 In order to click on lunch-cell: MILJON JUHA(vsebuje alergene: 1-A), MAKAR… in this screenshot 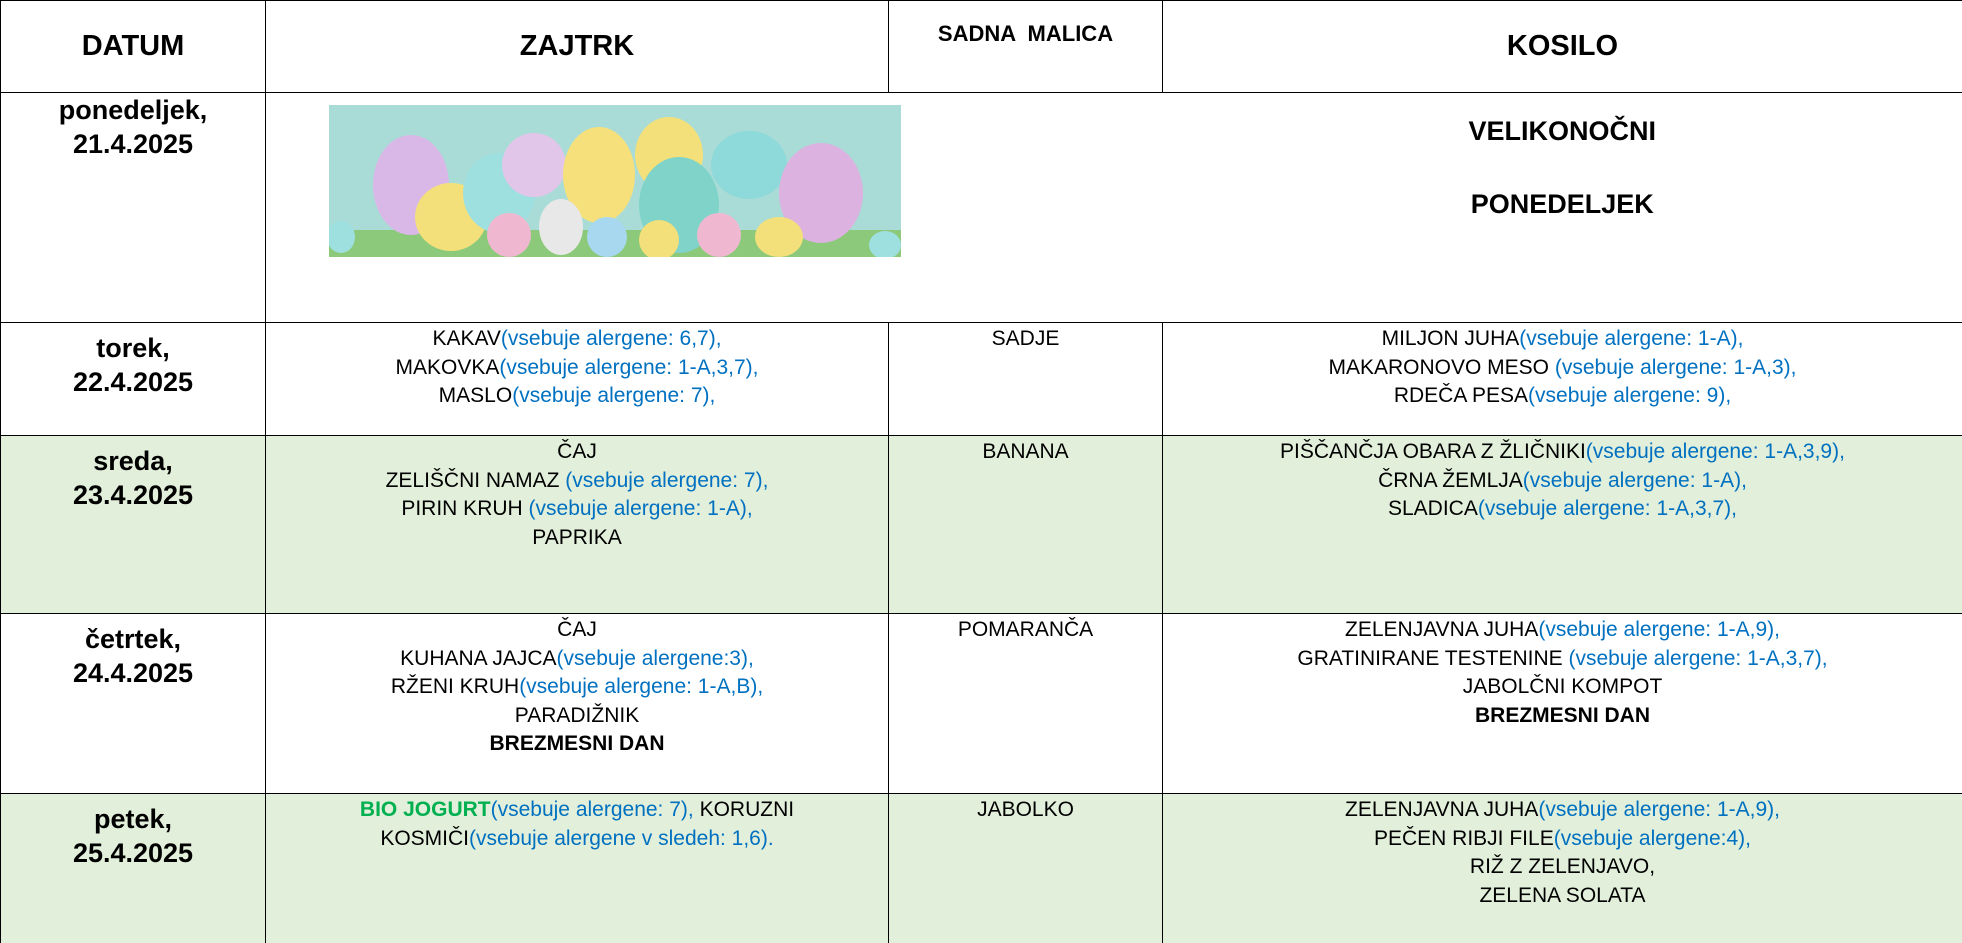, I will do `click(1562, 379)`.